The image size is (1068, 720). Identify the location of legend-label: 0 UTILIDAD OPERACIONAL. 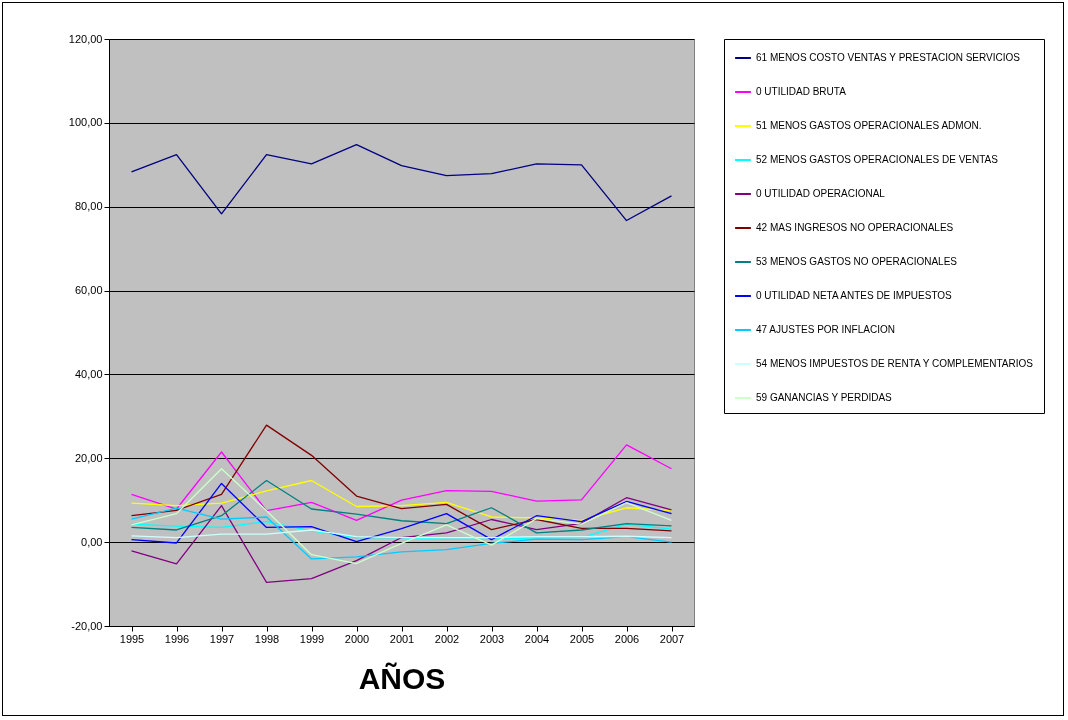
(821, 193).